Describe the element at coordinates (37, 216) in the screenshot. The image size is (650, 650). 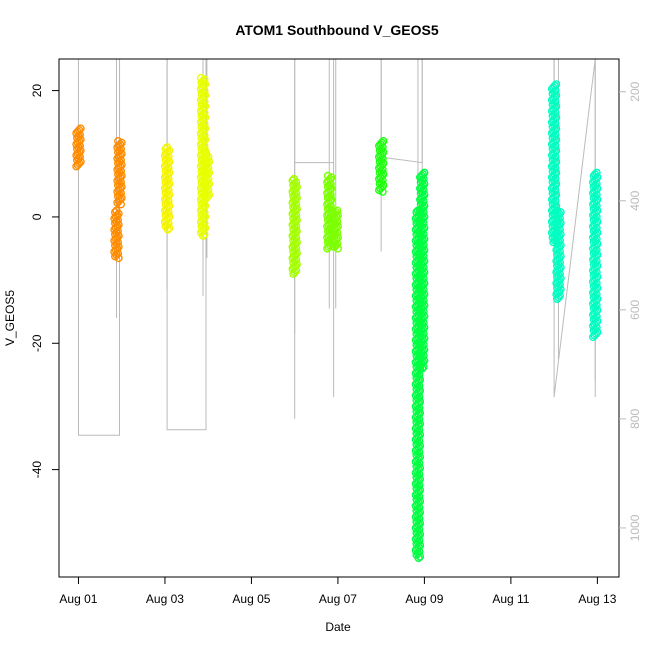
I see `y-tick-label: 0` at that location.